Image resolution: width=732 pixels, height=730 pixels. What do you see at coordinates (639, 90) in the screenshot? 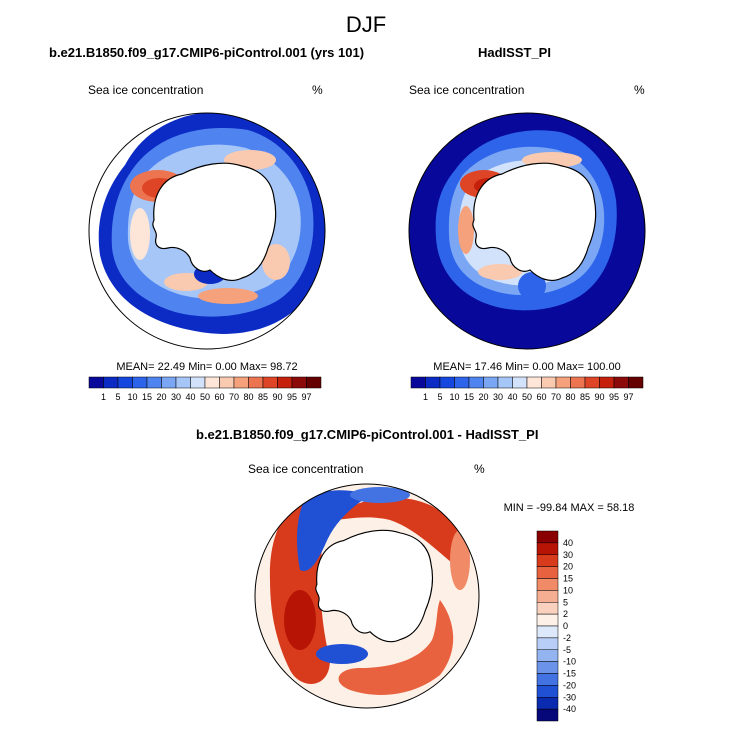
I see `panel-2-units: %` at bounding box center [639, 90].